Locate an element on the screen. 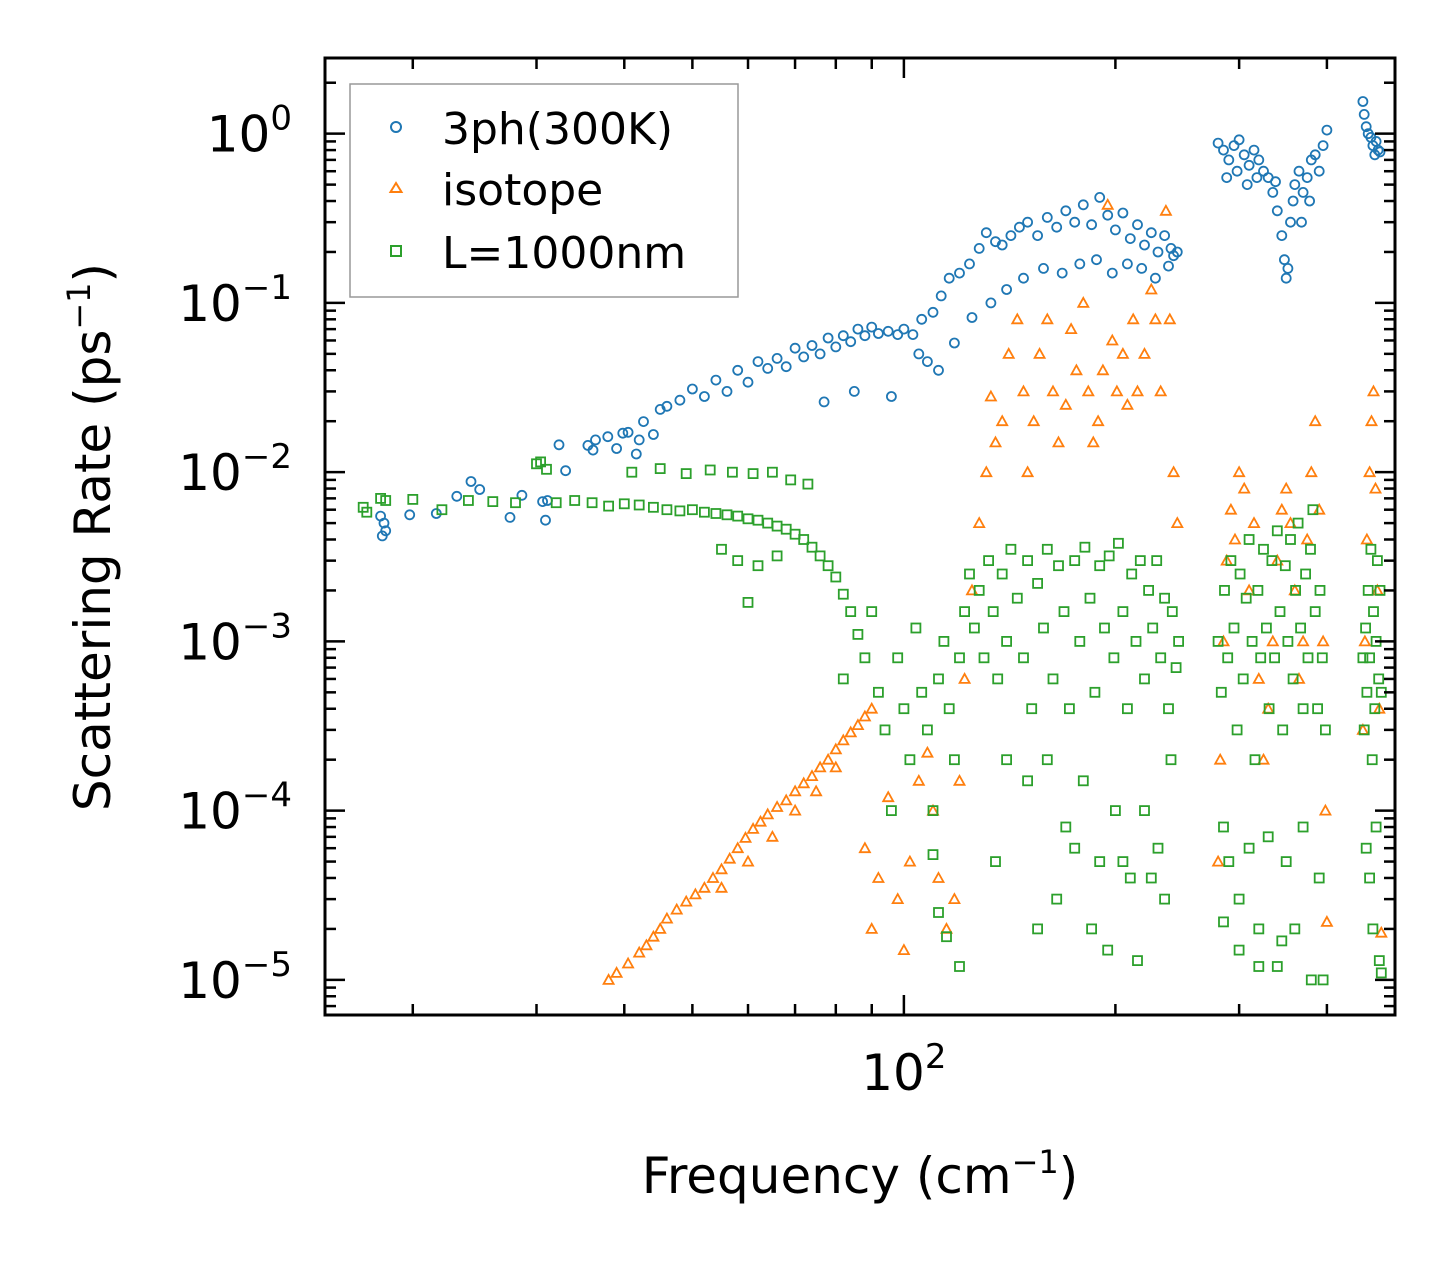 The image size is (1455, 1265). y-tick-labels: 100 10−1 10−2 10−3 10−4 10−5 is located at coordinates (235, 554).